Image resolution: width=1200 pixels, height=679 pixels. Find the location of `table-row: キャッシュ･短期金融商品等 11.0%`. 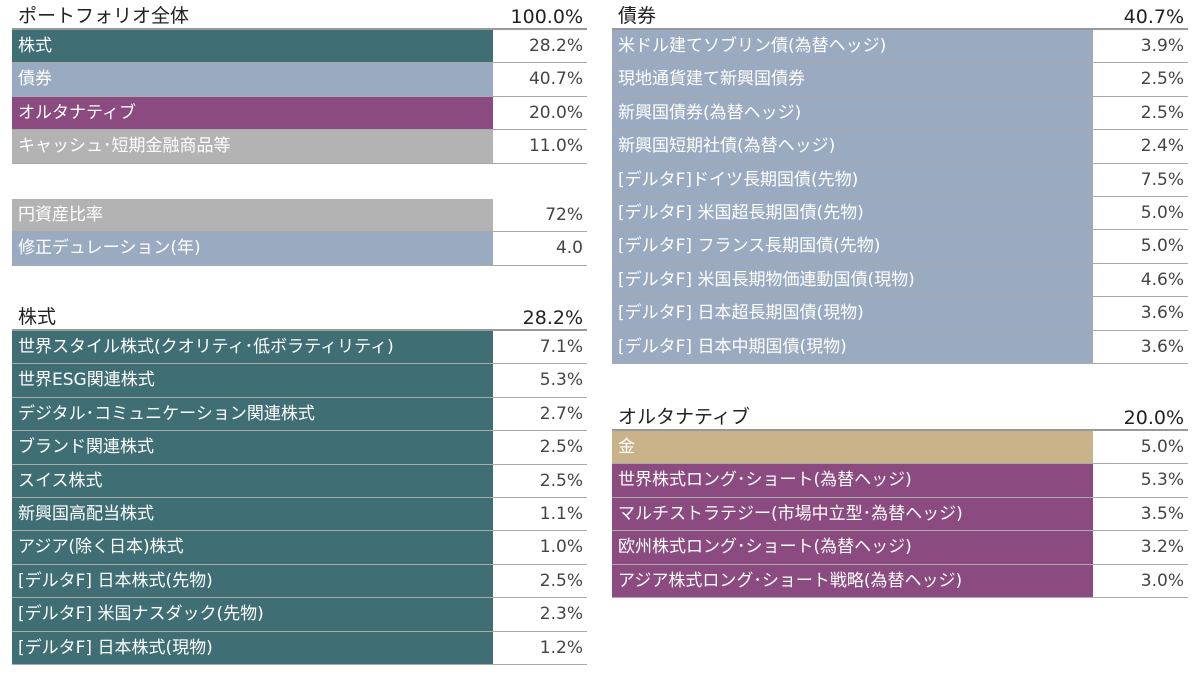

table-row: キャッシュ･短期金融商品等 11.0% is located at coordinates (299, 147).